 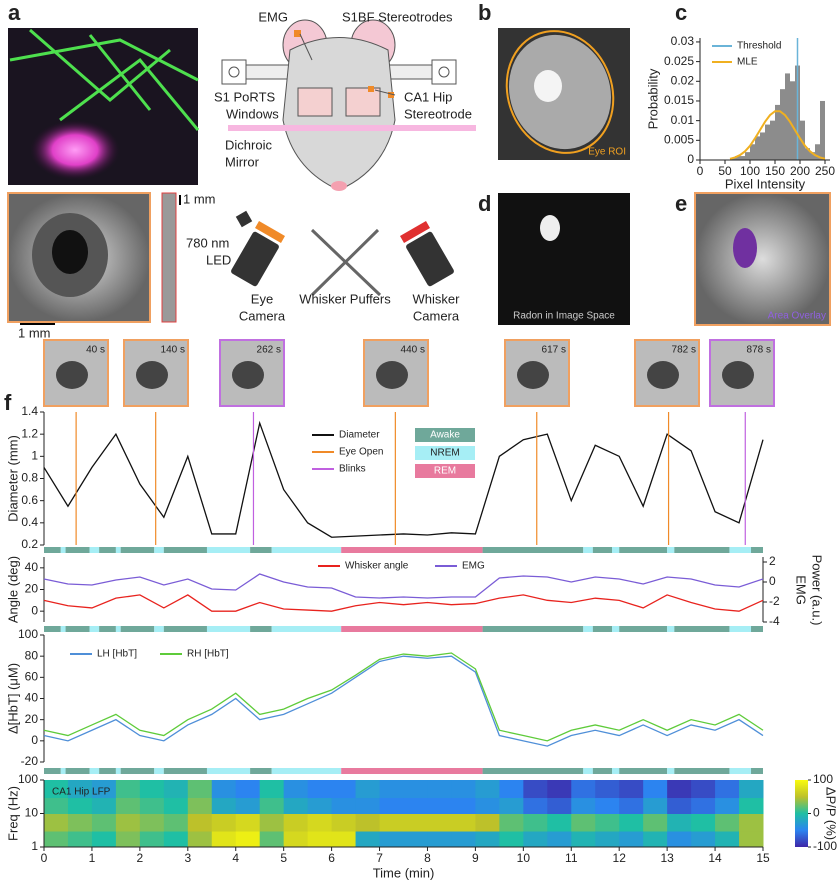 I want to click on thumbnail, so click(x=252, y=373).